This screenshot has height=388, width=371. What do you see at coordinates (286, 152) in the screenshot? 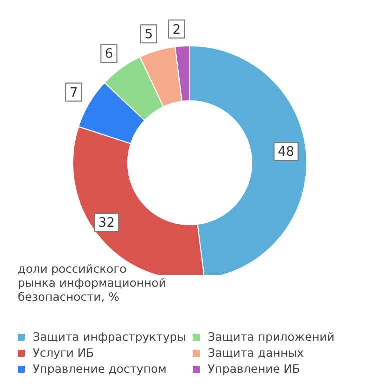
I see `data-label: 48` at bounding box center [286, 152].